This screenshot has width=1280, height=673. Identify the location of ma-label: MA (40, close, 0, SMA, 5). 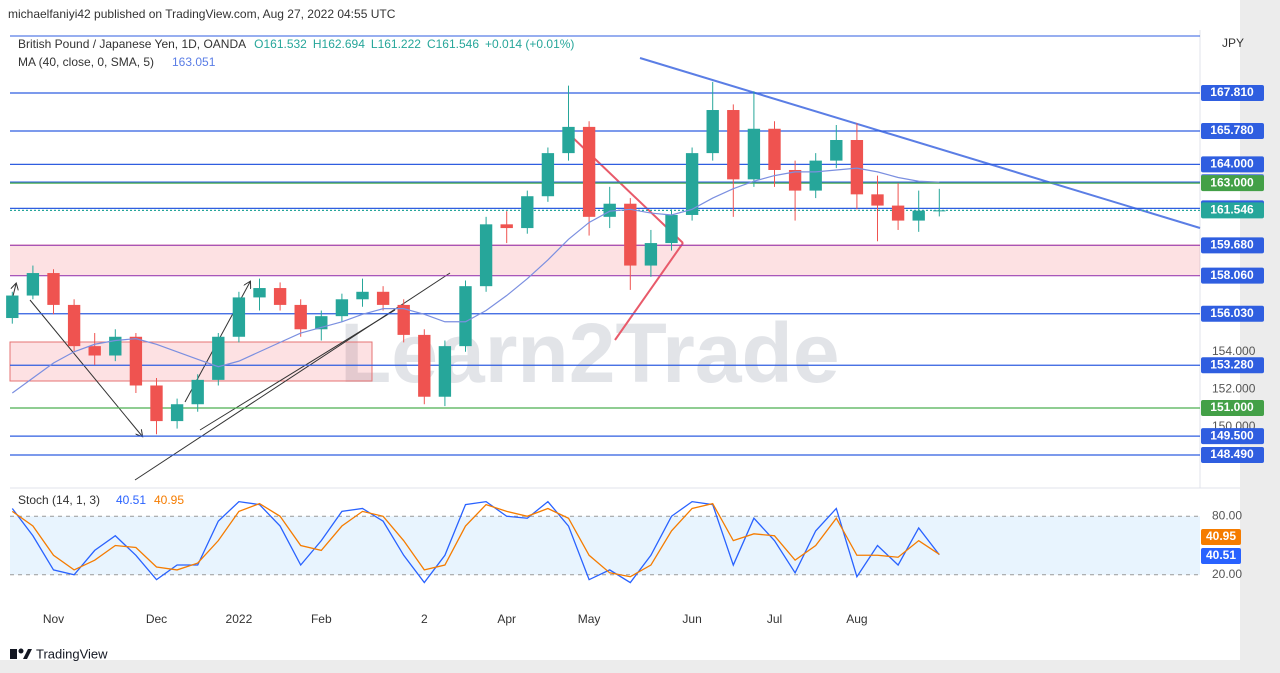
(86, 62).